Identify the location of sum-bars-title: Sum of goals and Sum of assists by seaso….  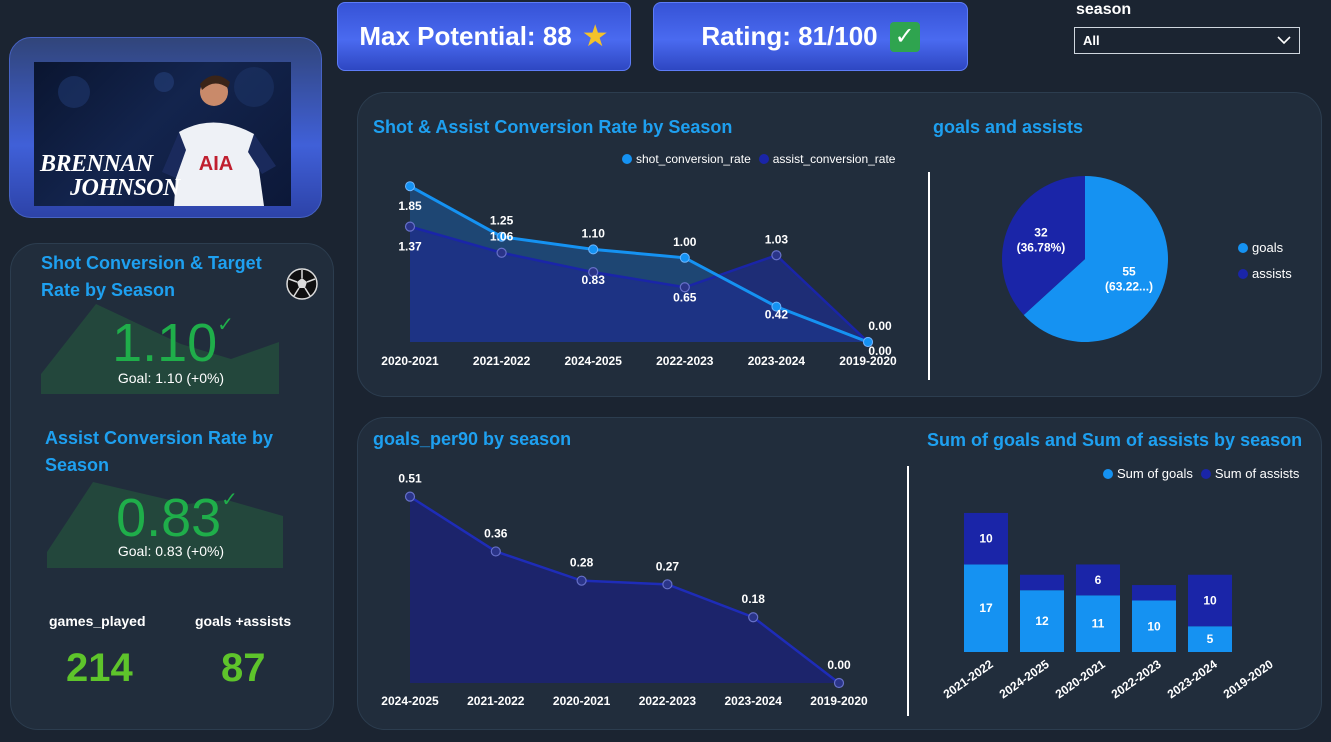
(1115, 440).